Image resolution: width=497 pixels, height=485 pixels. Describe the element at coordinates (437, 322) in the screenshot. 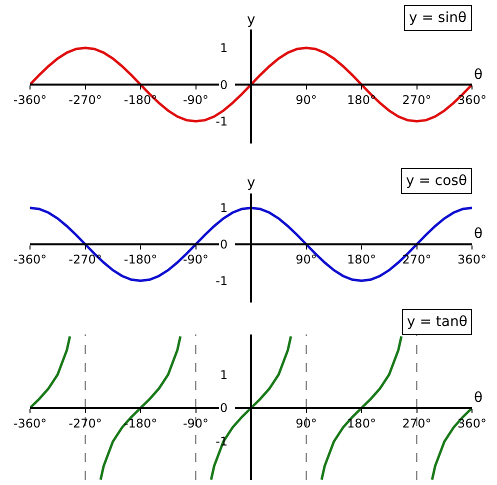

I see `chart-title: y = tanθ` at that location.